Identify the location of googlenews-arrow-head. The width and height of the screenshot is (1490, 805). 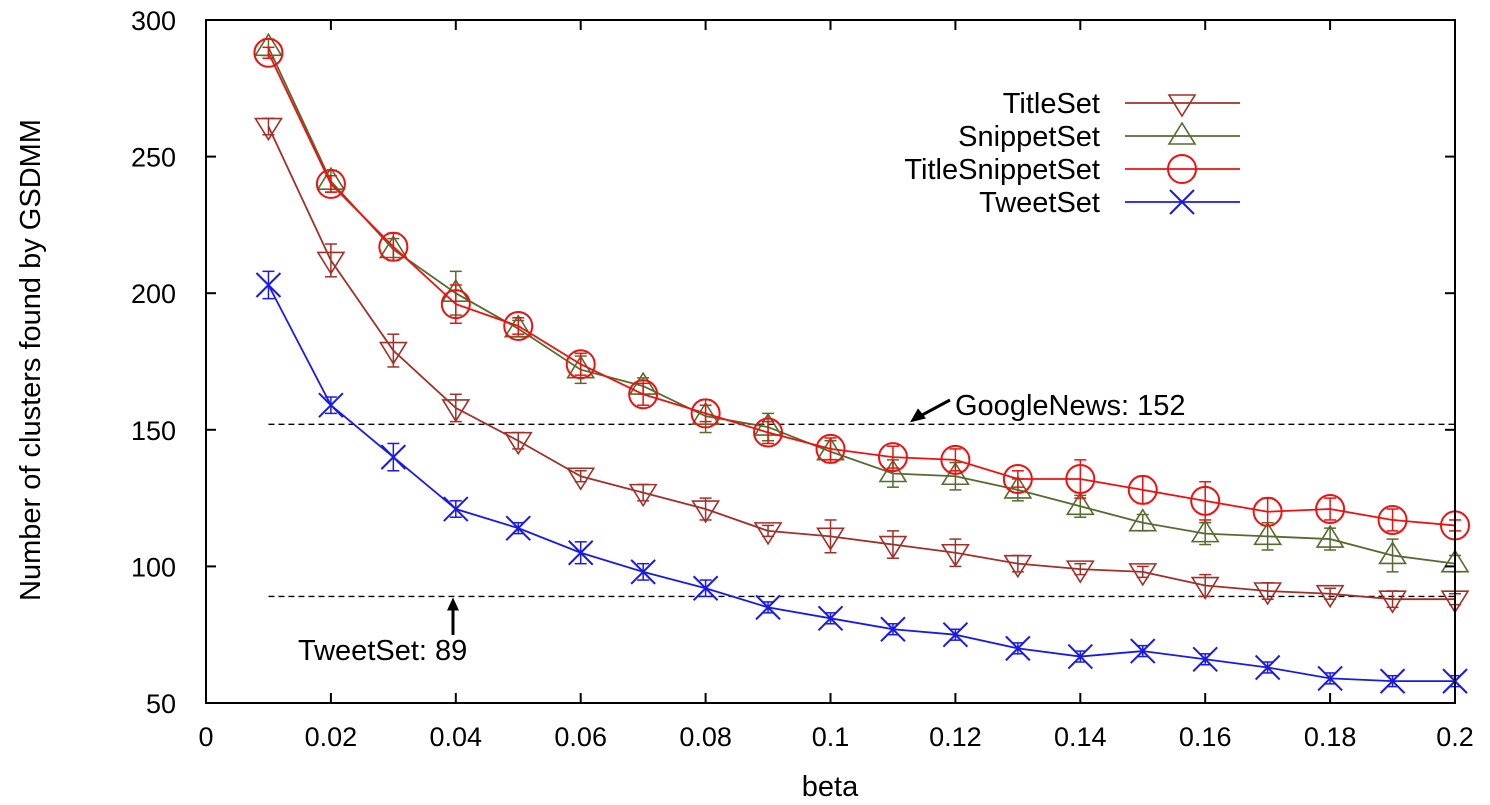
(918, 415).